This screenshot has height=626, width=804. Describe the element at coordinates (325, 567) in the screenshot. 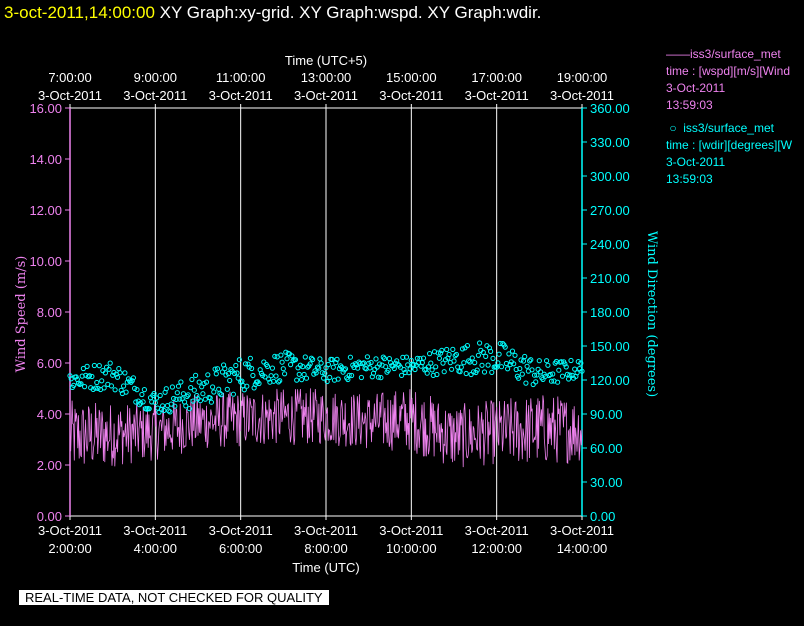

I see `bottom-axis-title: Time (UTC)` at that location.